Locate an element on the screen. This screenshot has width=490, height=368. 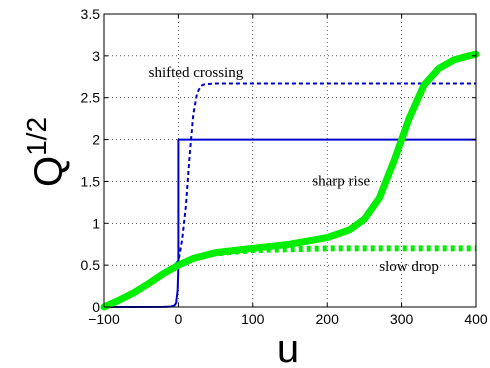
x-tick-label: 100 is located at coordinates (253, 319).